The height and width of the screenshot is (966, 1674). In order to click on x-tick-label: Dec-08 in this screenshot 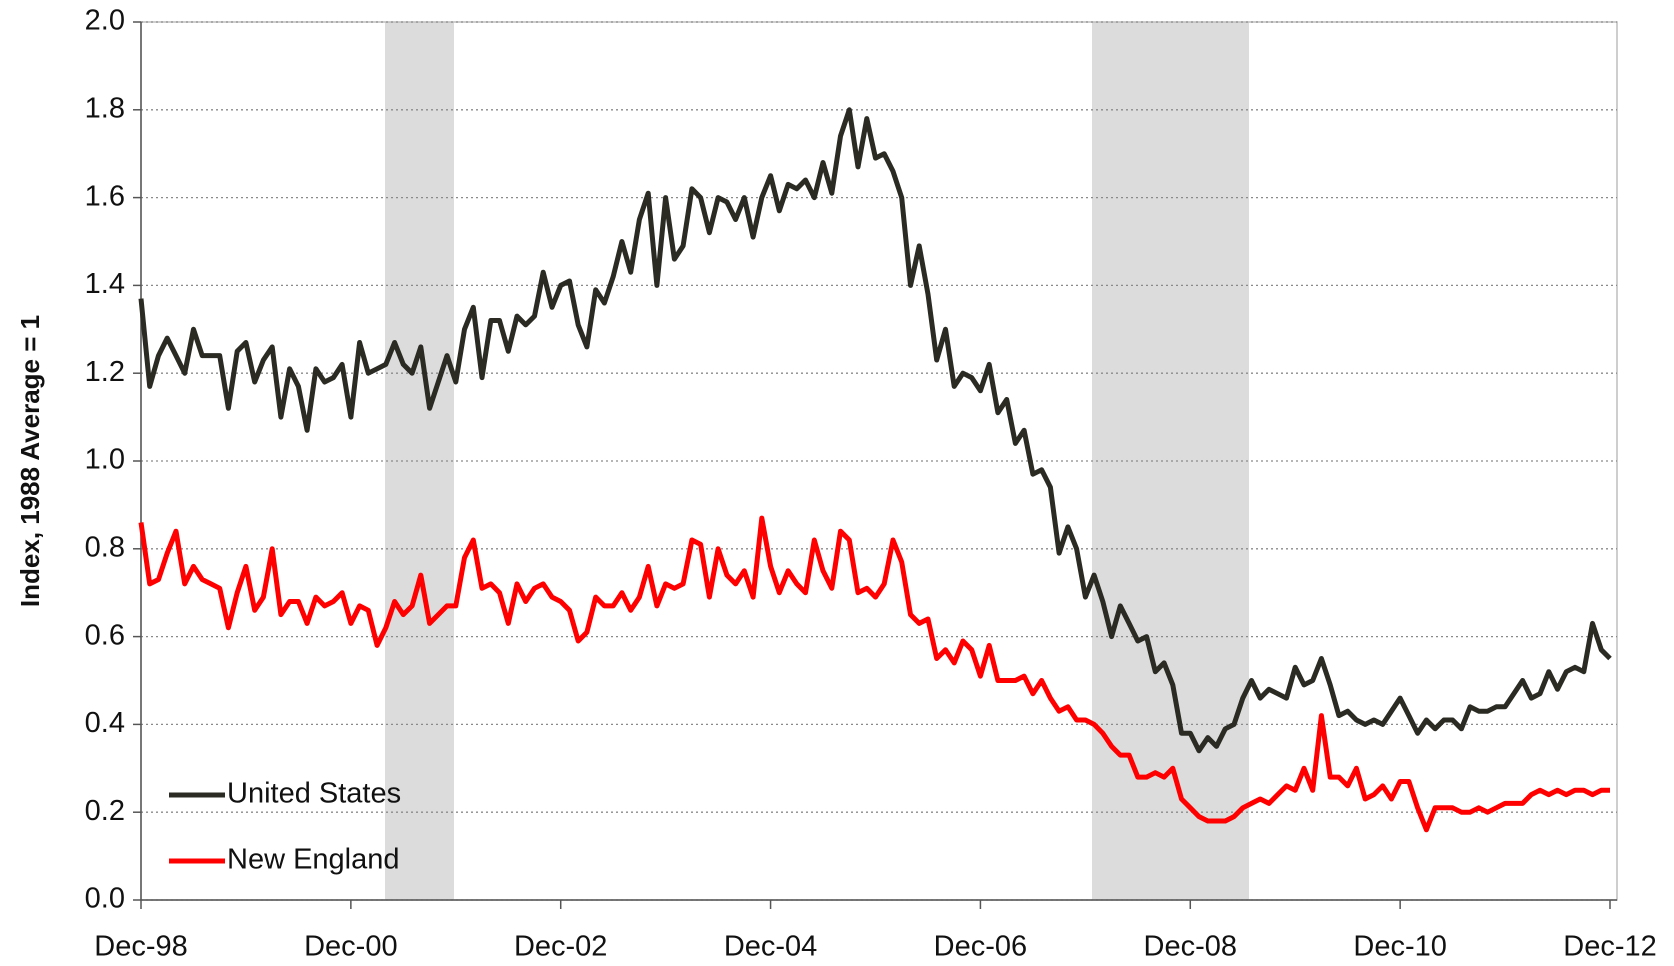, I will do `click(1191, 947)`.